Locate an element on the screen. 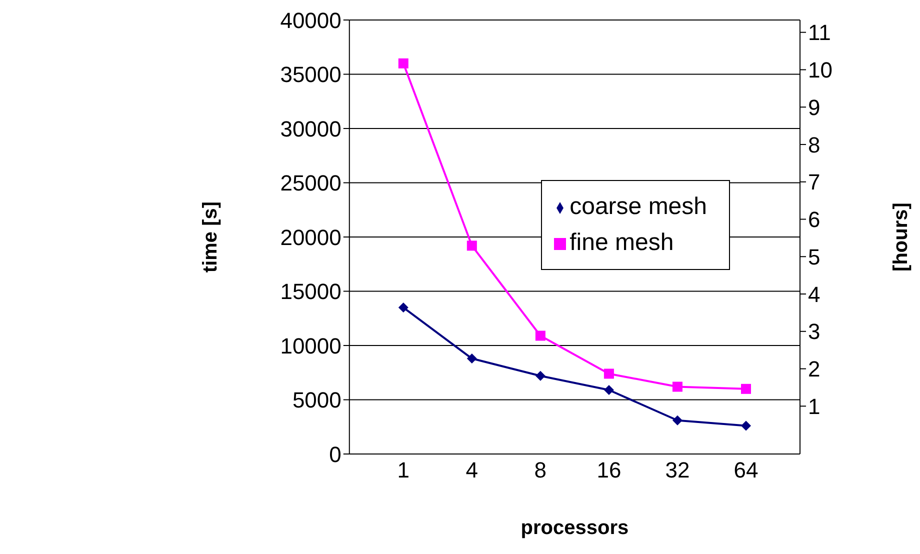 This screenshot has height=554, width=920. x-tick-label: 64 is located at coordinates (746, 470).